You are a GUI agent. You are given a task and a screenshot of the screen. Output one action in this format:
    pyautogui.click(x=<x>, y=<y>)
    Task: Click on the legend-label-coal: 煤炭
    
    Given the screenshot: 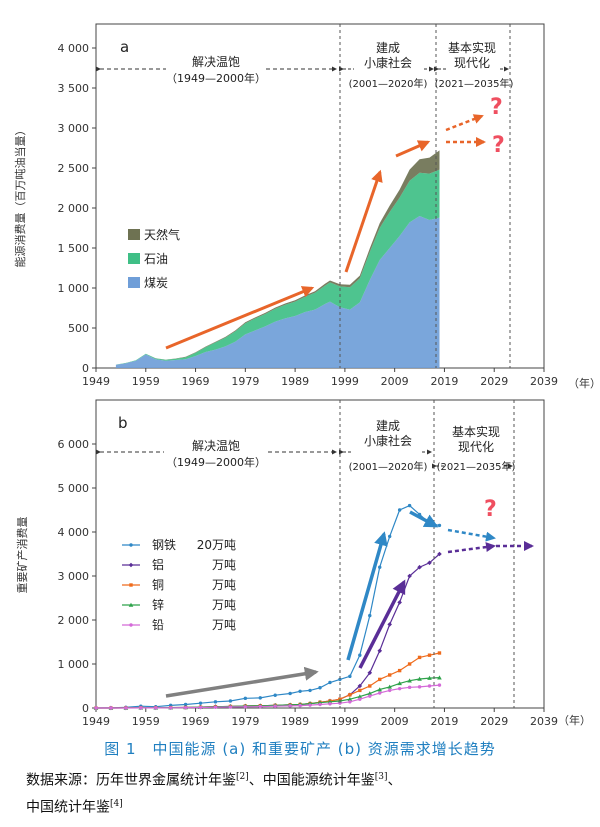 What is the action you would take?
    pyautogui.click(x=156, y=283)
    